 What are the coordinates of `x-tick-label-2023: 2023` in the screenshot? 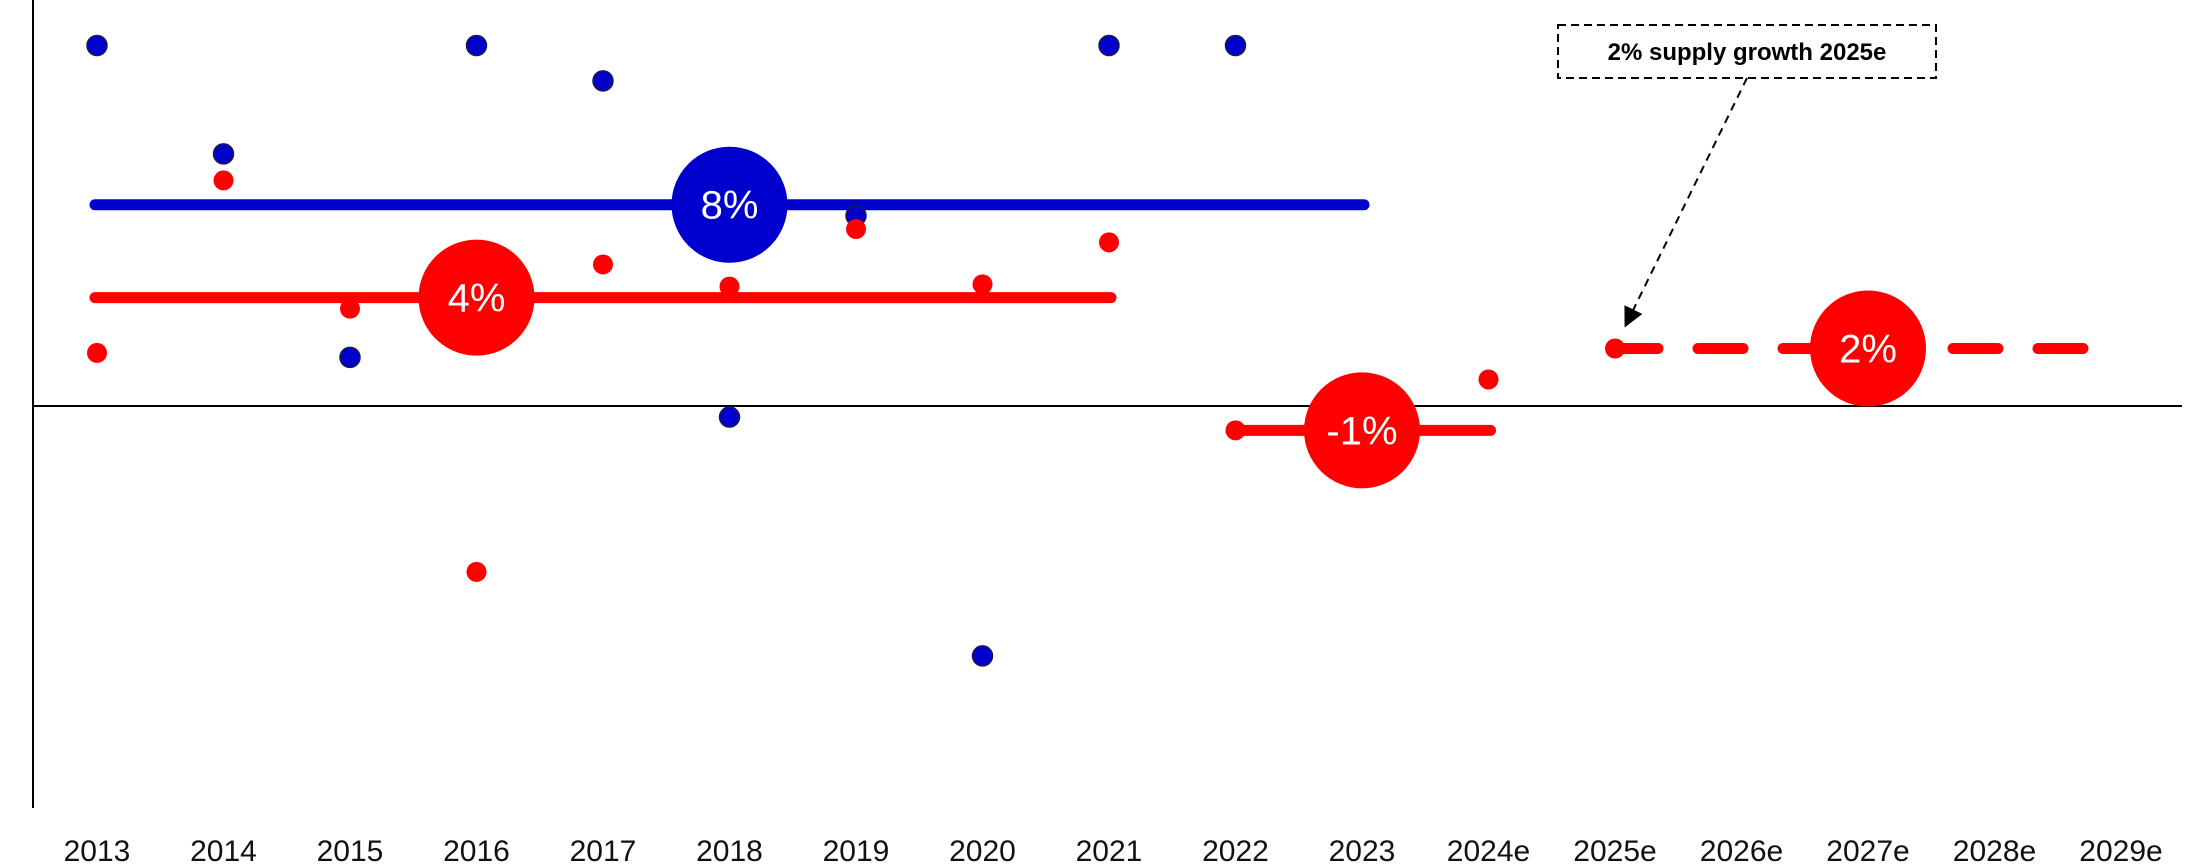 It's located at (1362, 851).